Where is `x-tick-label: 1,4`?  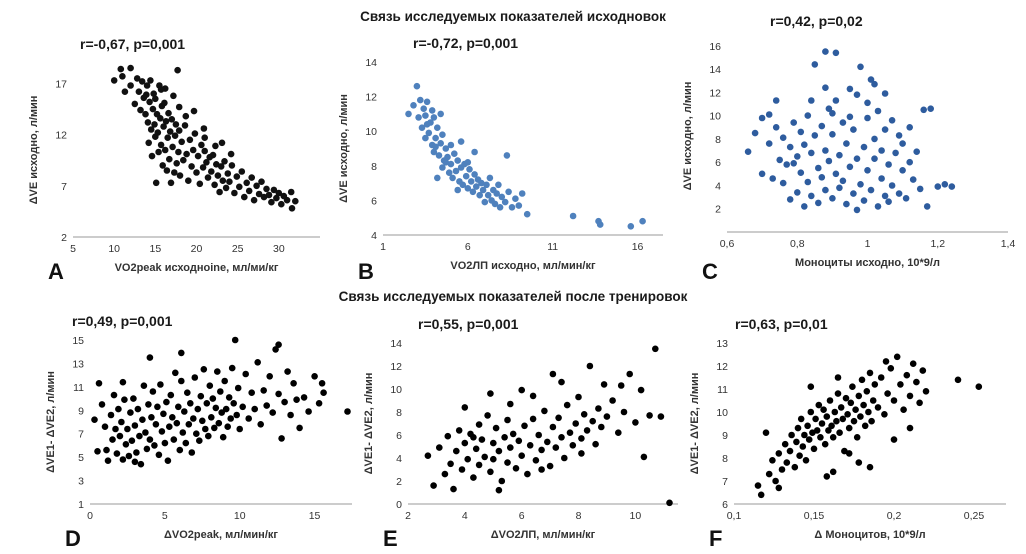 x-tick-label: 1,4 is located at coordinates (1008, 244).